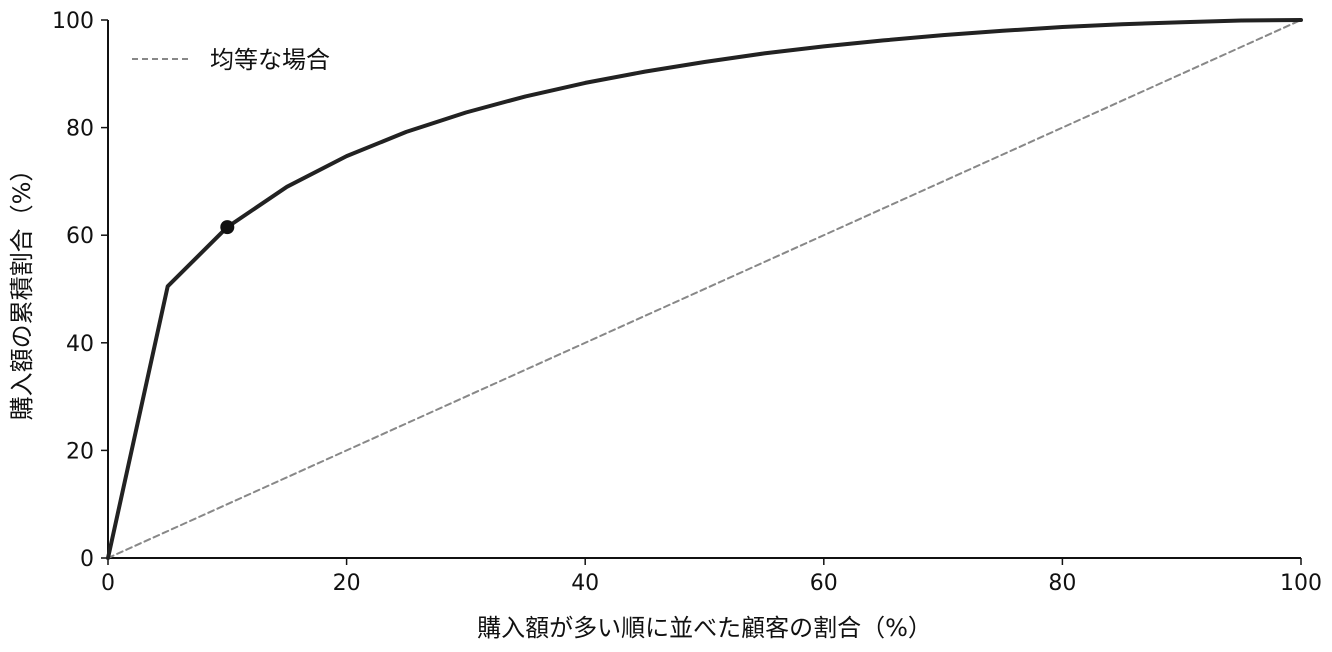  Describe the element at coordinates (270, 60) in the screenshot. I see `legend-label: 均等な場合` at that location.